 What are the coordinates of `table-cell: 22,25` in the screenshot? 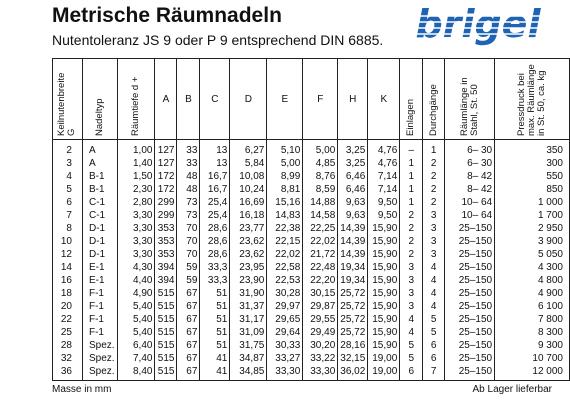 It's located at (320, 228).